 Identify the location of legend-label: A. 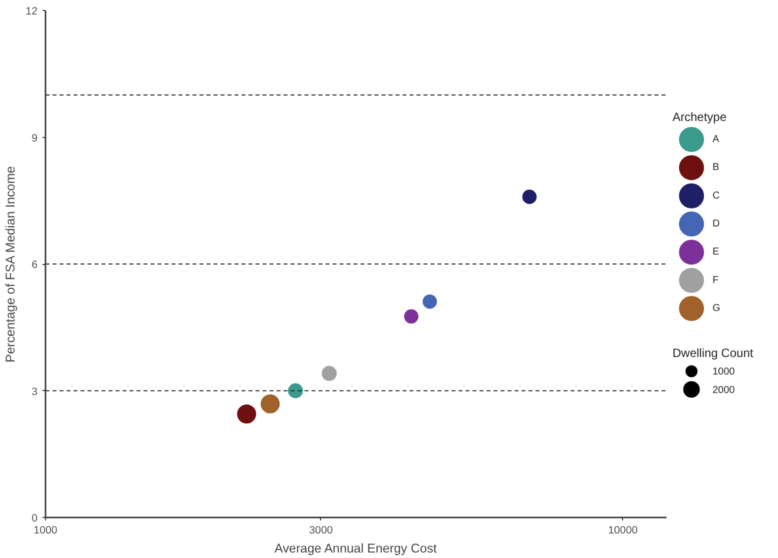
(716, 140).